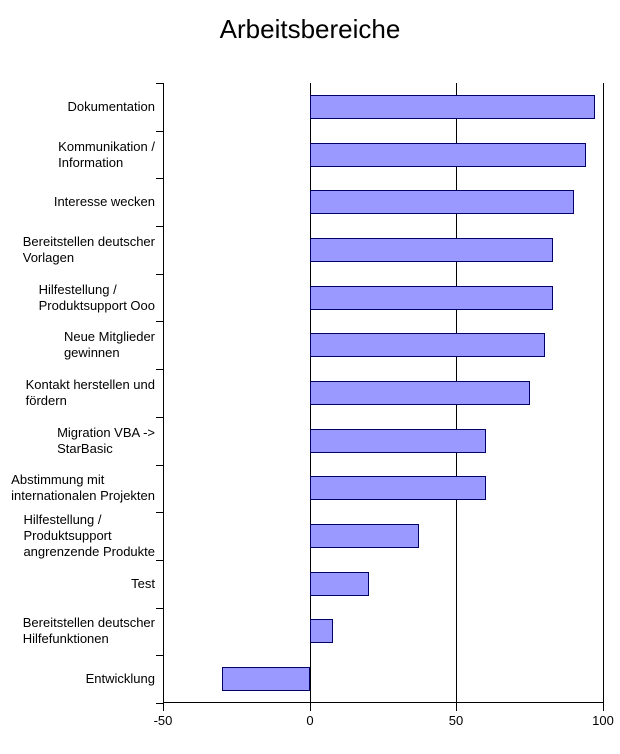  Describe the element at coordinates (111, 106) in the screenshot. I see `category-label-text: Dokumentation` at that location.